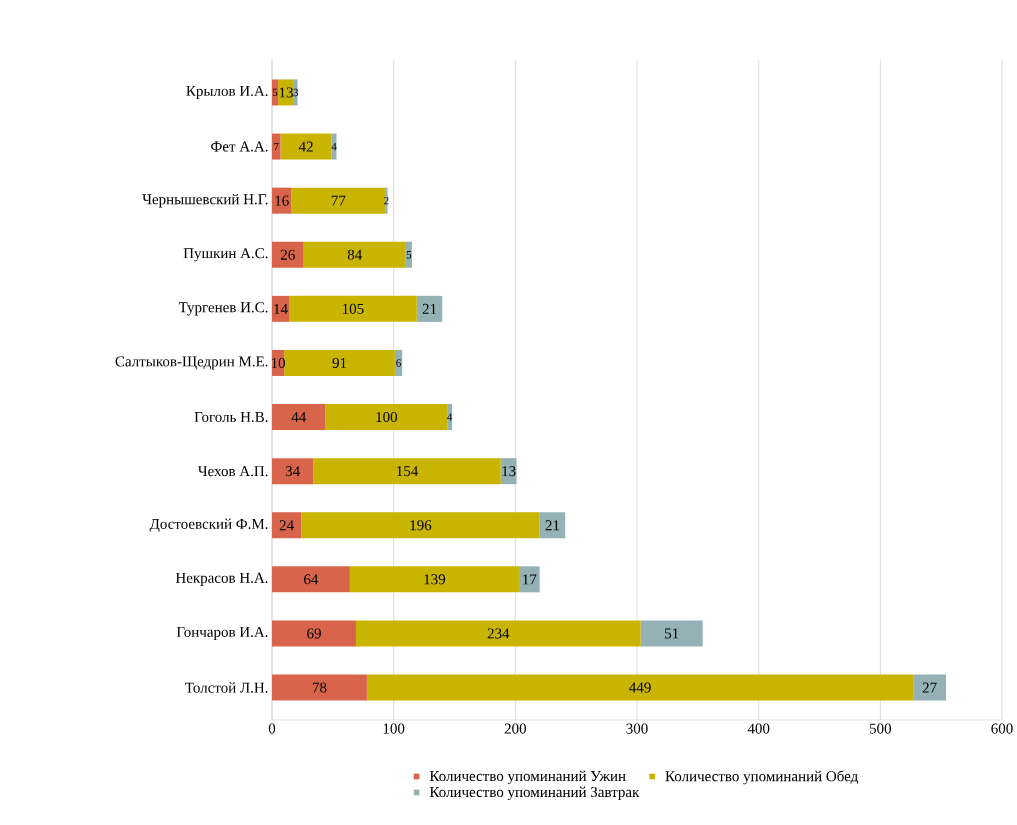 The image size is (1017, 825). What do you see at coordinates (527, 777) in the screenshot?
I see `legend-label: Количество упоминаний Ужин` at bounding box center [527, 777].